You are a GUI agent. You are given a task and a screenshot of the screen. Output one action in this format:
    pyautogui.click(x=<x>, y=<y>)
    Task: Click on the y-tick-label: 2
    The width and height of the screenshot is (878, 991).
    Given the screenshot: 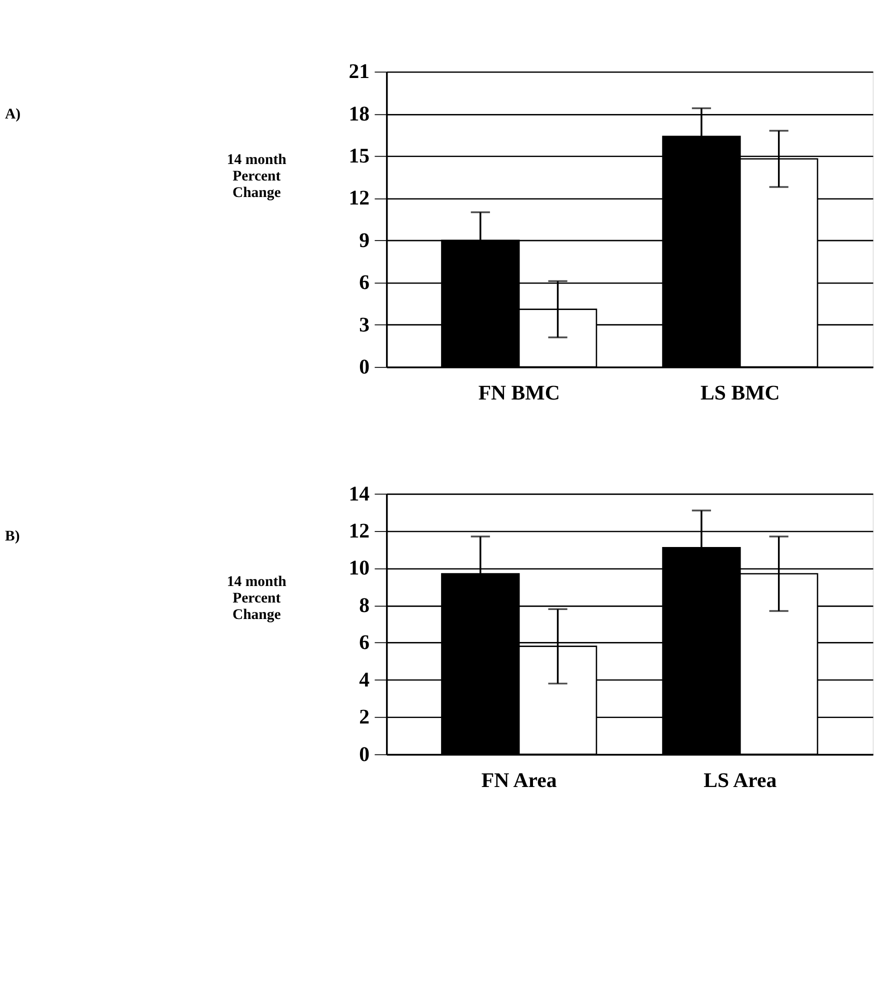 What is the action you would take?
    pyautogui.click(x=364, y=716)
    